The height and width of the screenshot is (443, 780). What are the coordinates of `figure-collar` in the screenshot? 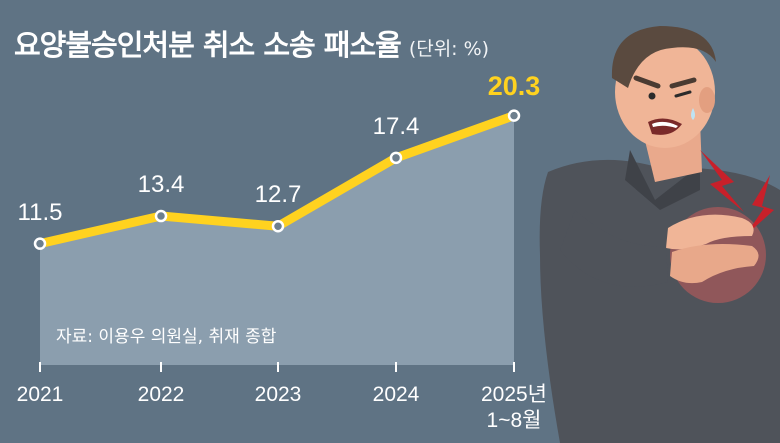 It's located at (662, 180).